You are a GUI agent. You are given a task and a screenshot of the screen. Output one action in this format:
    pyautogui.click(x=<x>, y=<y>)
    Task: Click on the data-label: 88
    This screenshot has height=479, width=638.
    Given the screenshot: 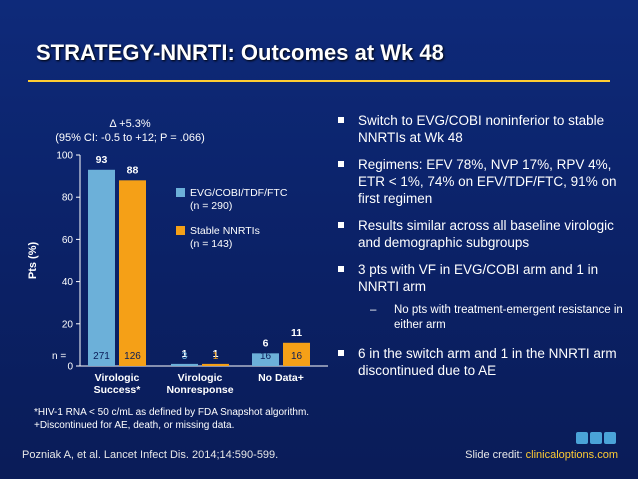 What is the action you would take?
    pyautogui.click(x=133, y=170)
    